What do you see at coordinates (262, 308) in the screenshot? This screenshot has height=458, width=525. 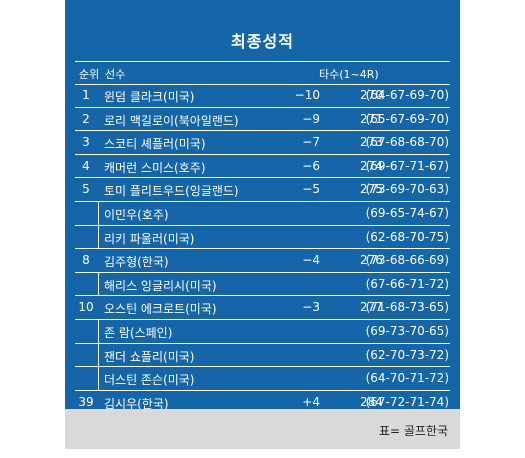 I see `table-row: 10 오스틴 에크로트(미국) −3 277 (71-68-73-65)` at bounding box center [262, 308].